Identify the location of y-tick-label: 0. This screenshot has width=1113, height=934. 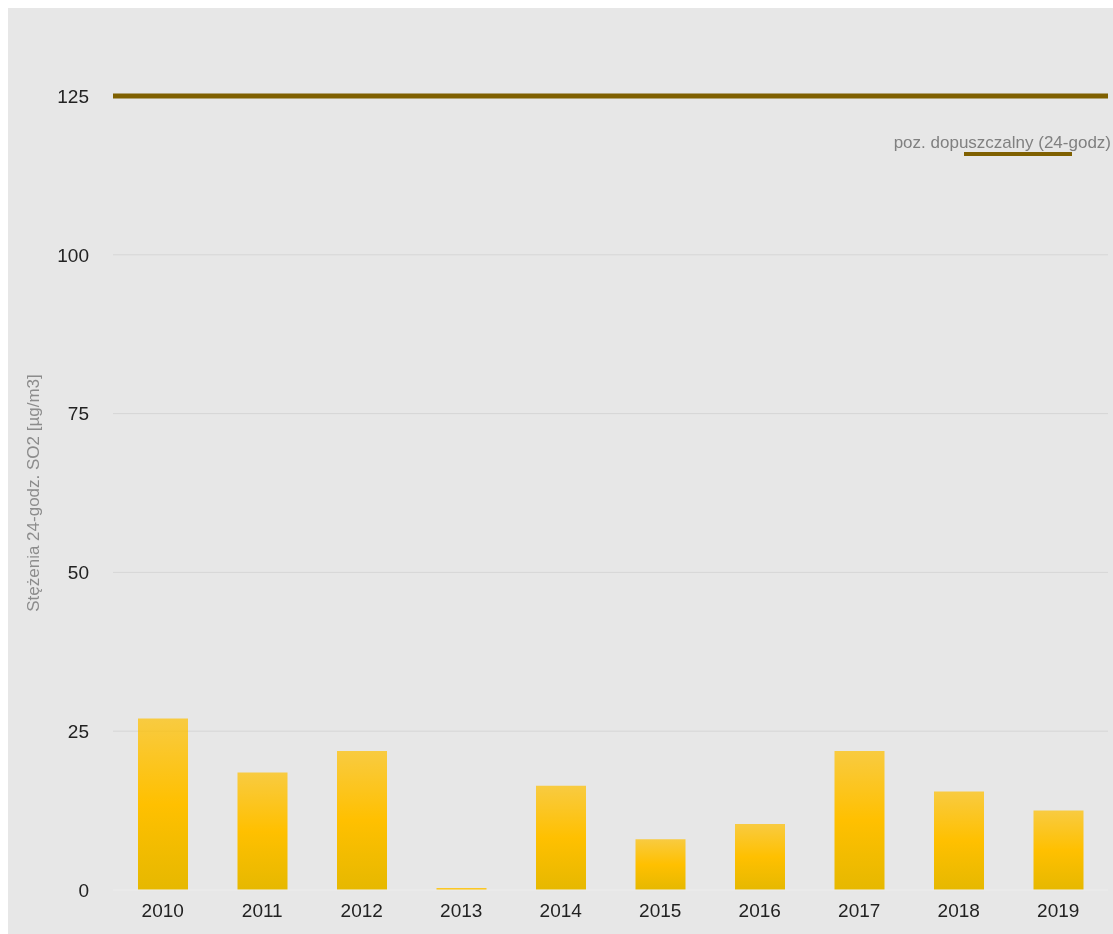
(83, 890).